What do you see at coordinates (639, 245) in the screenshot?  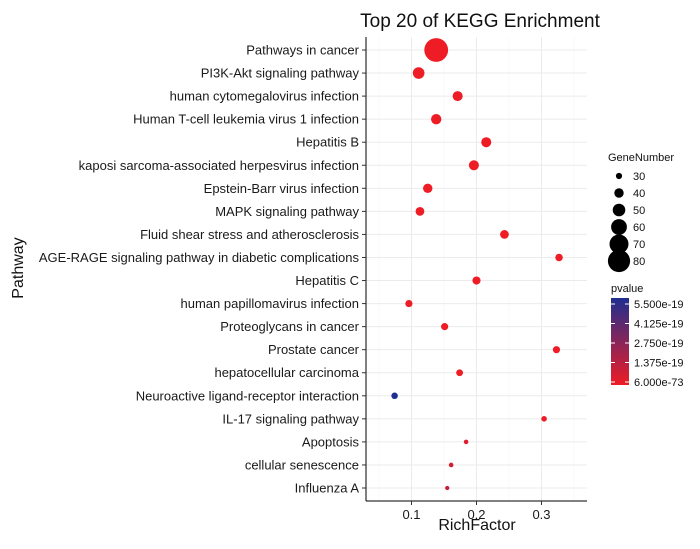 I see `legend-size-label: 70` at bounding box center [639, 245].